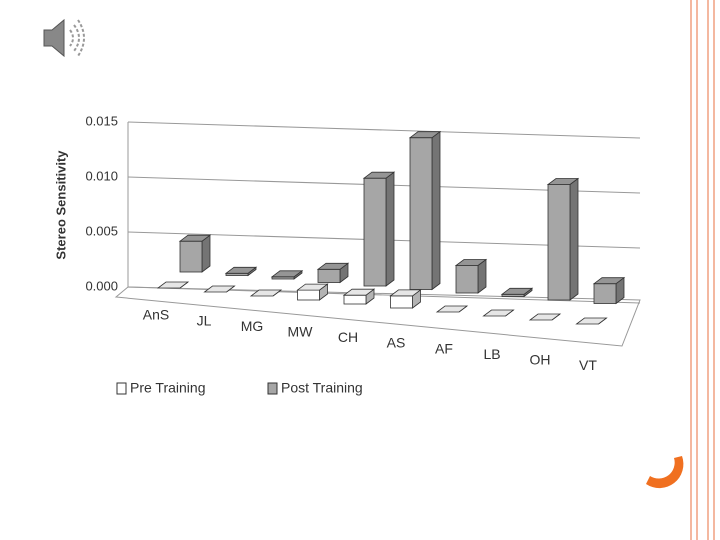 The width and height of the screenshot is (720, 540). What do you see at coordinates (444, 348) in the screenshot?
I see `x-tick-label: AF` at bounding box center [444, 348].